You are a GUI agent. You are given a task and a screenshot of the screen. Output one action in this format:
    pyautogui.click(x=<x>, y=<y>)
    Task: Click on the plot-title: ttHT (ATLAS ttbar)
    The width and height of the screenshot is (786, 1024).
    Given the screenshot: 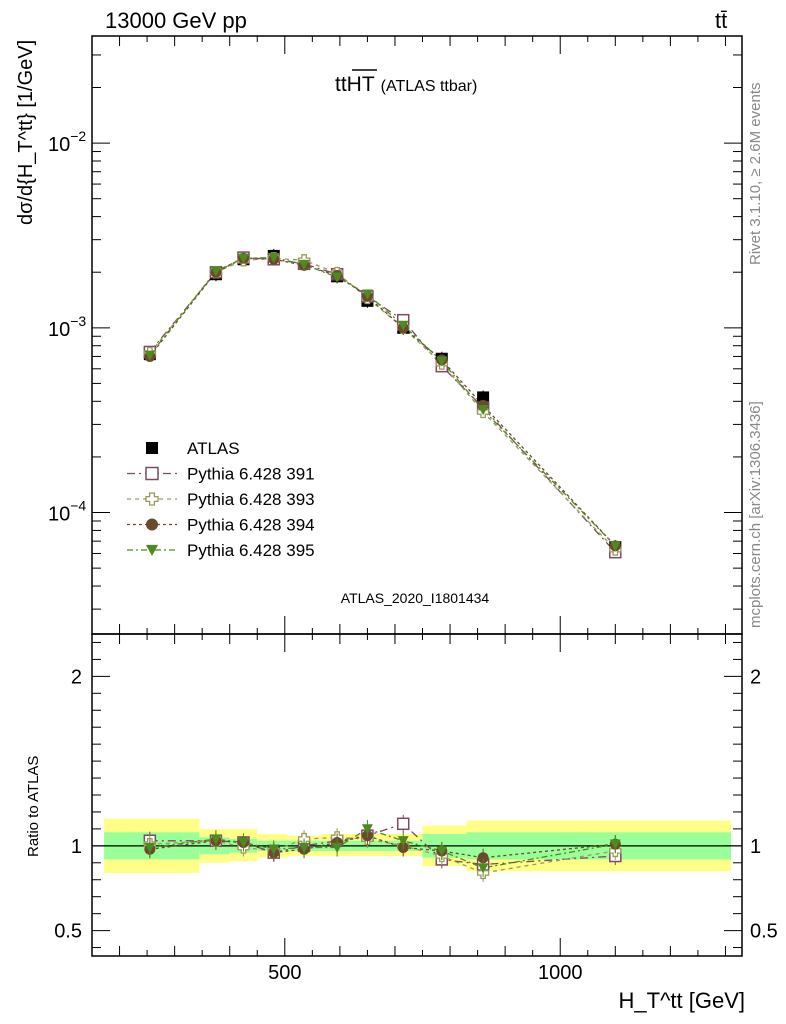 What is the action you would take?
    pyautogui.click(x=406, y=84)
    